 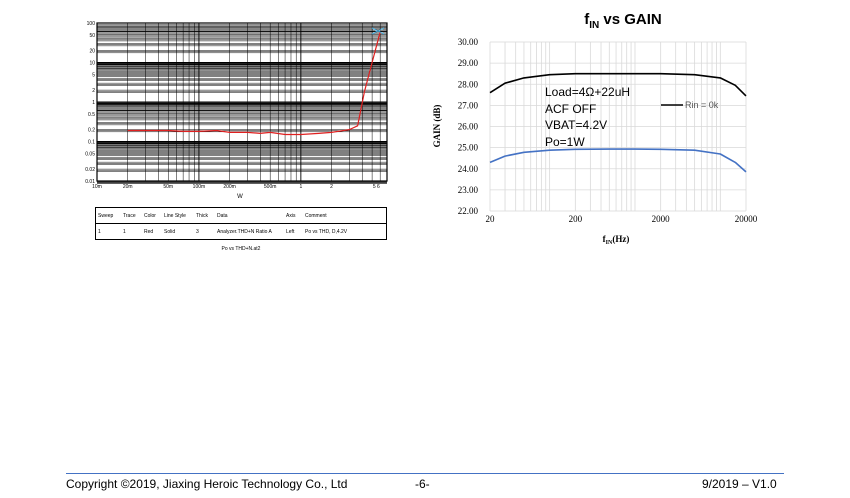 I want to click on gain-chart-x-label-sub: IN, so click(x=609, y=243).